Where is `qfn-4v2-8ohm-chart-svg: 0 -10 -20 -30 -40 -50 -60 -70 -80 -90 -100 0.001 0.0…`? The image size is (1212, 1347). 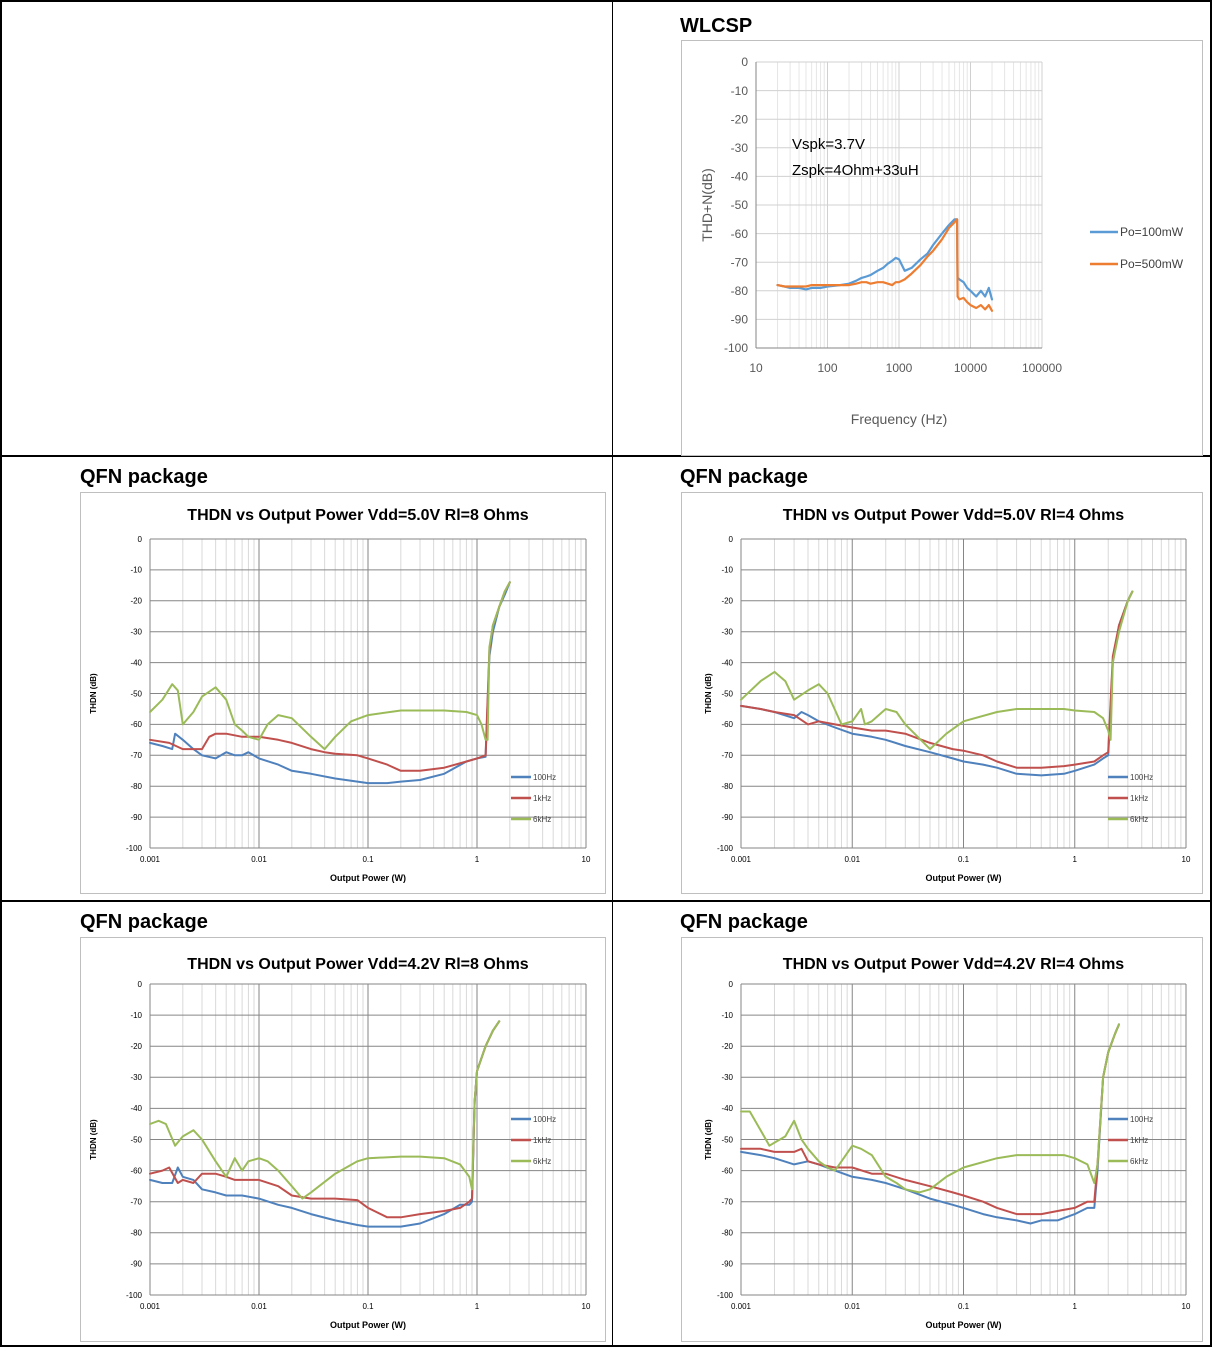 qfn-4v2-8ohm-chart-svg: 0 -10 -20 -30 -40 -50 -60 -70 -80 -90 -100 0.001 0.0… is located at coordinates (340, 1143).